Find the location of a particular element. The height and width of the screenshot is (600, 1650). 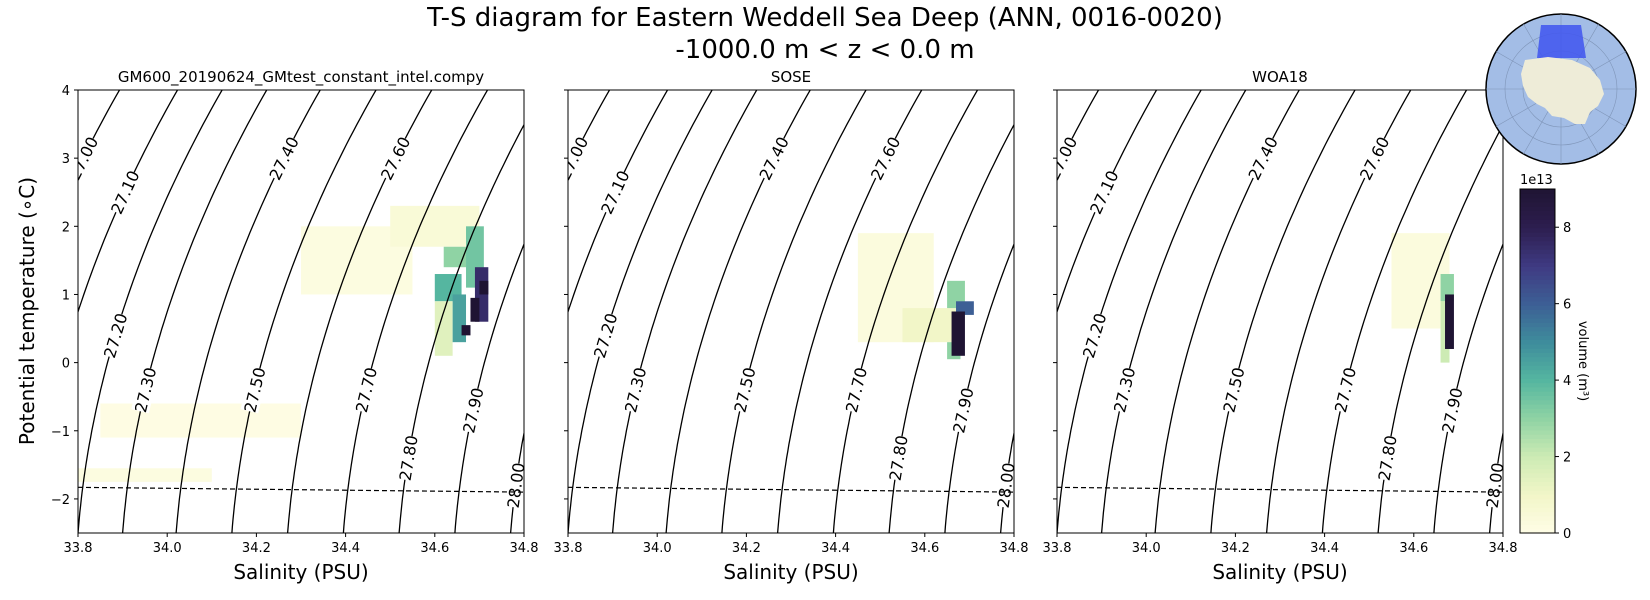

contour-label: 27.90 is located at coordinates (963, 410).